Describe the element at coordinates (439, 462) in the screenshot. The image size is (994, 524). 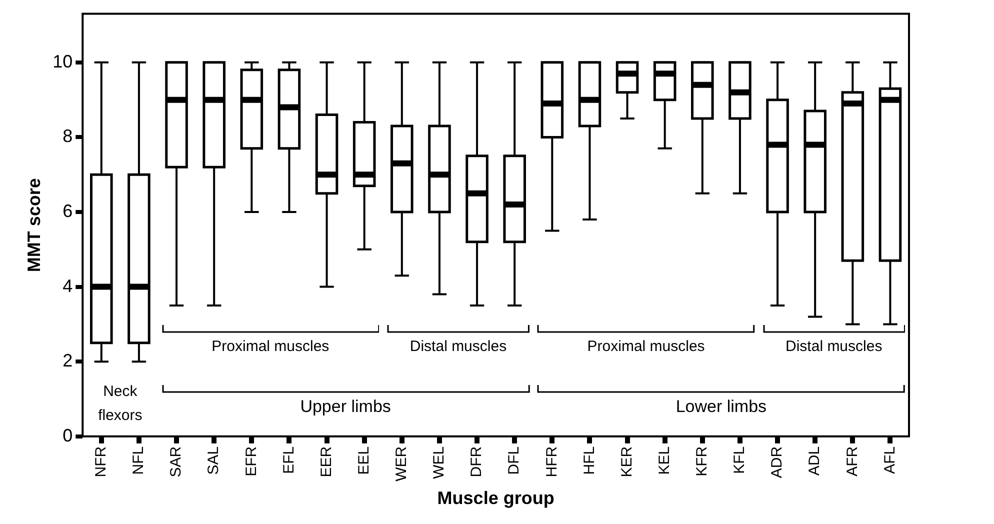
I see `x-tick-label: WEL` at that location.